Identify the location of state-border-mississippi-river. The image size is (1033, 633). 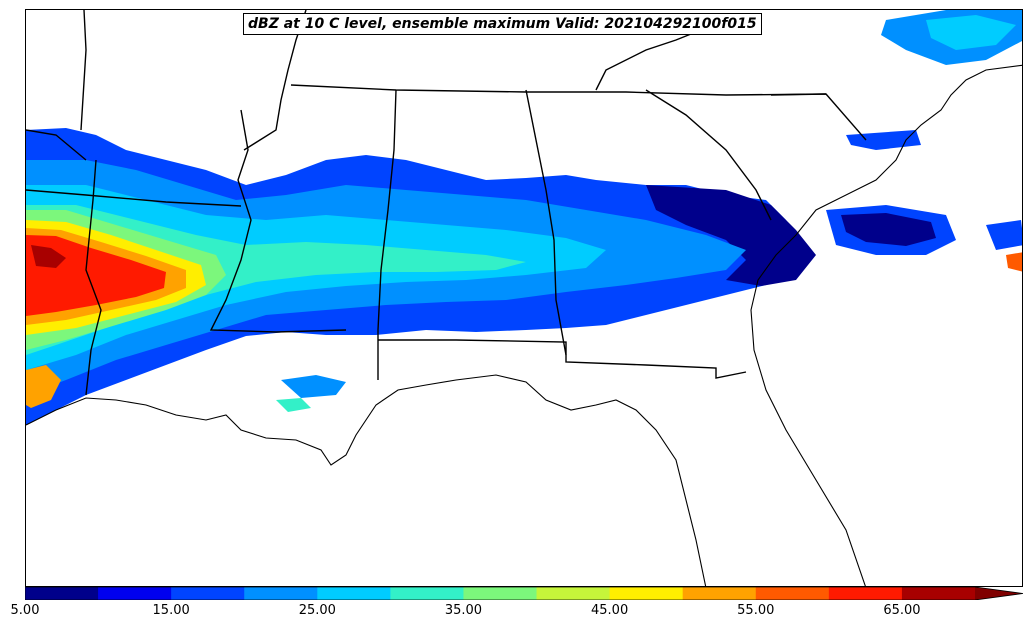
(278, 221).